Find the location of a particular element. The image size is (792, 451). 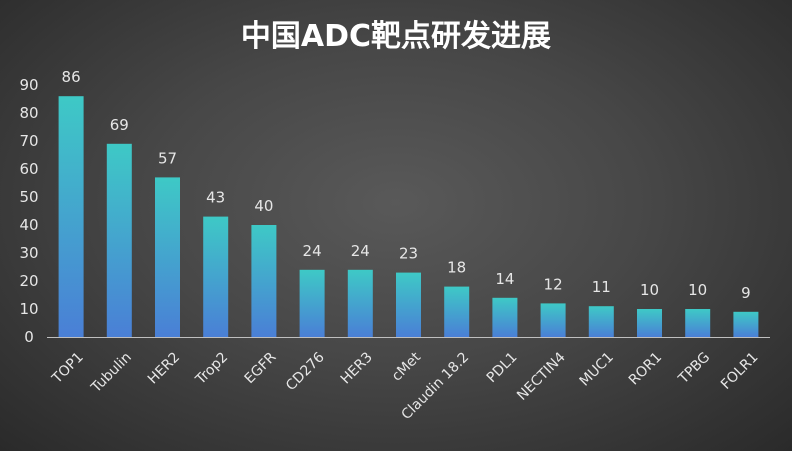

y-tick-label: 70 is located at coordinates (28, 141).